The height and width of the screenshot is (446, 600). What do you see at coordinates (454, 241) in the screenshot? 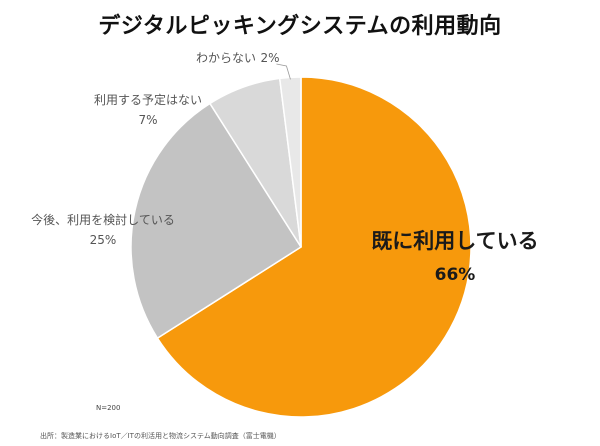
I see `slice-label-1: 既に利用している` at bounding box center [454, 241].